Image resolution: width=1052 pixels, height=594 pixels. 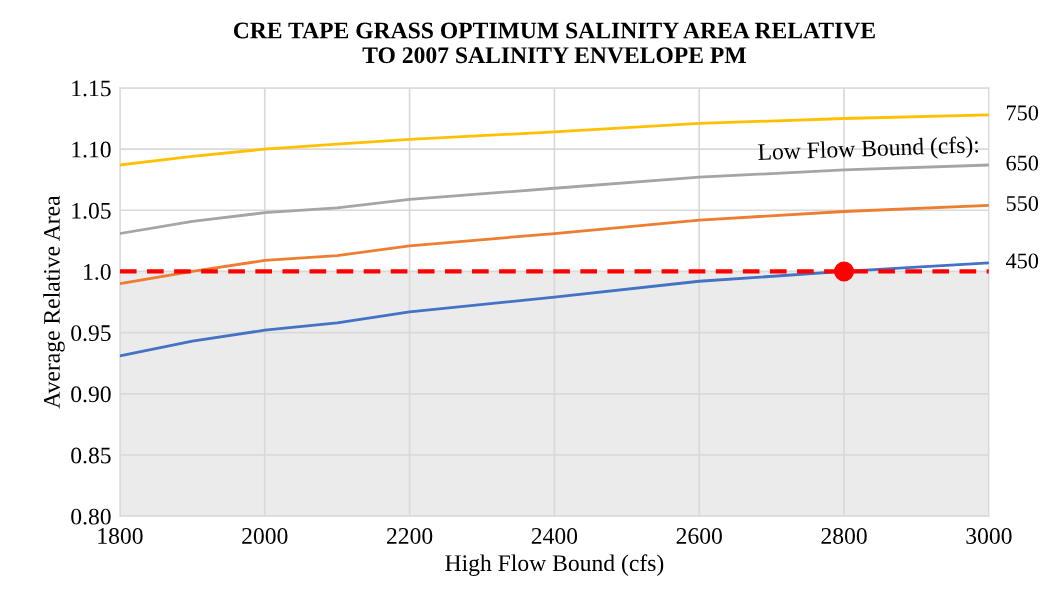 What do you see at coordinates (91, 516) in the screenshot?
I see `y-tick-label: 0.80` at bounding box center [91, 516].